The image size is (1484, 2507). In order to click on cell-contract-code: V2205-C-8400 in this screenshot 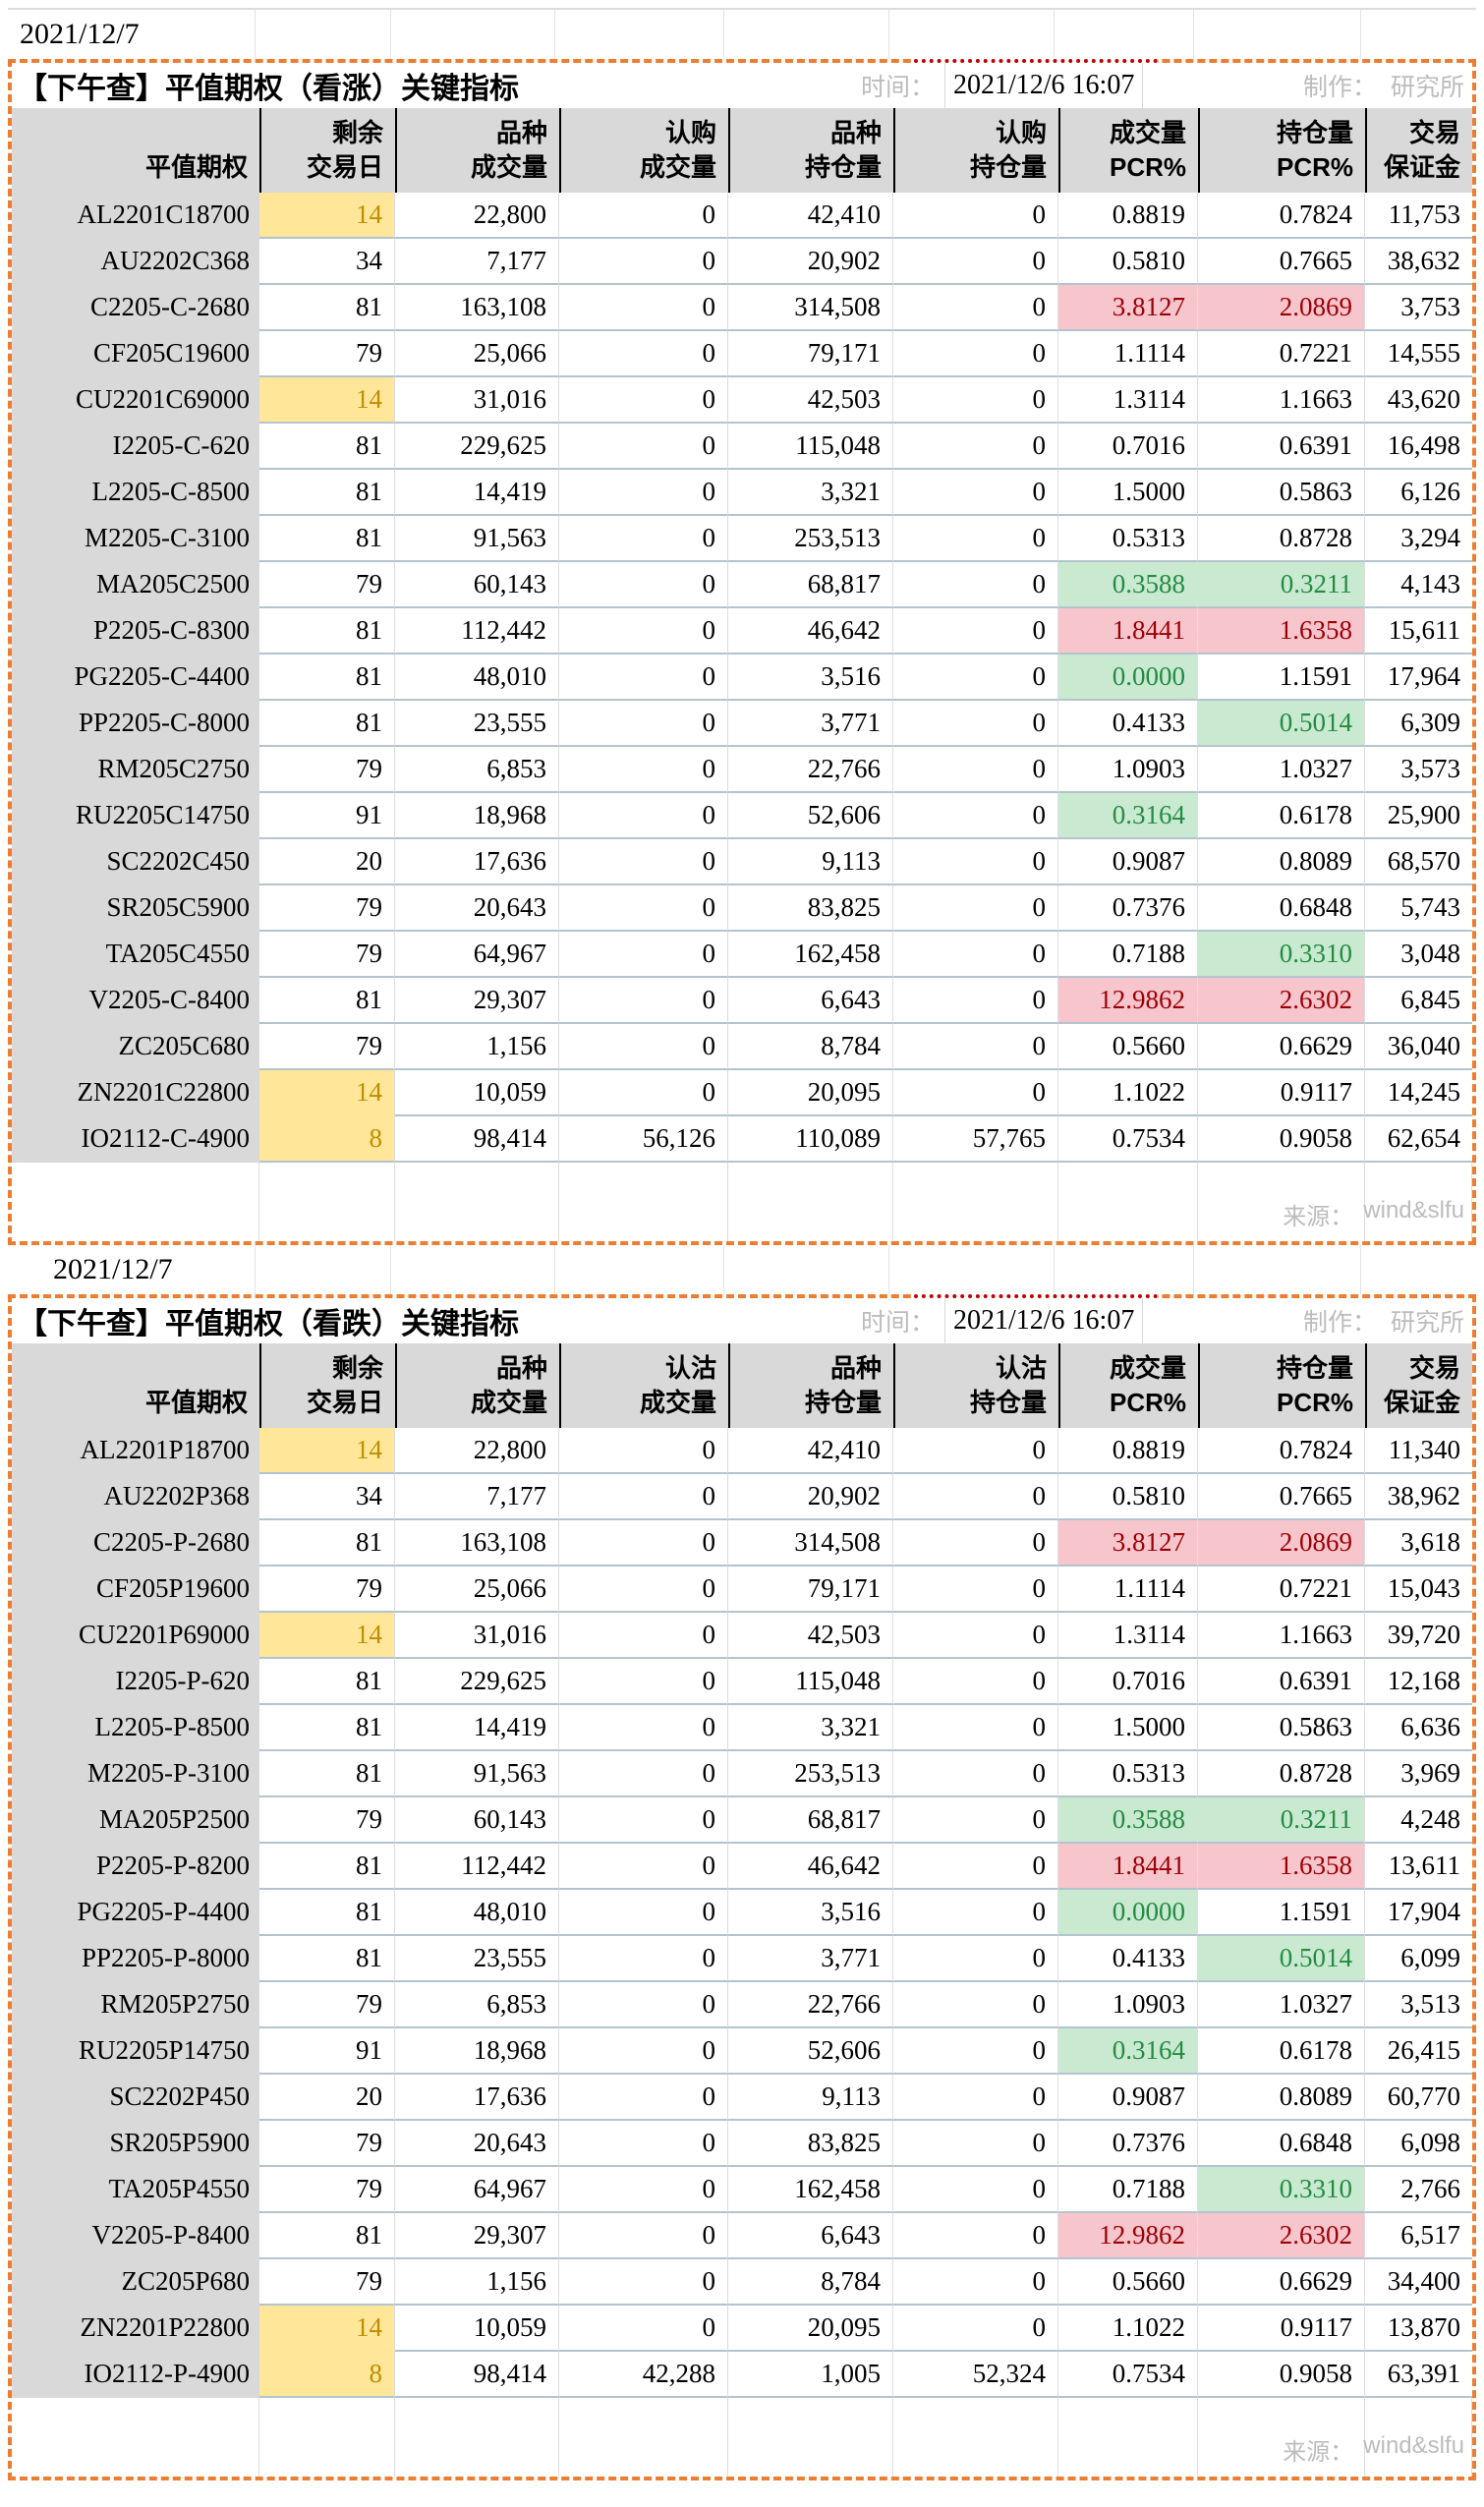, I will do `click(135, 1001)`.